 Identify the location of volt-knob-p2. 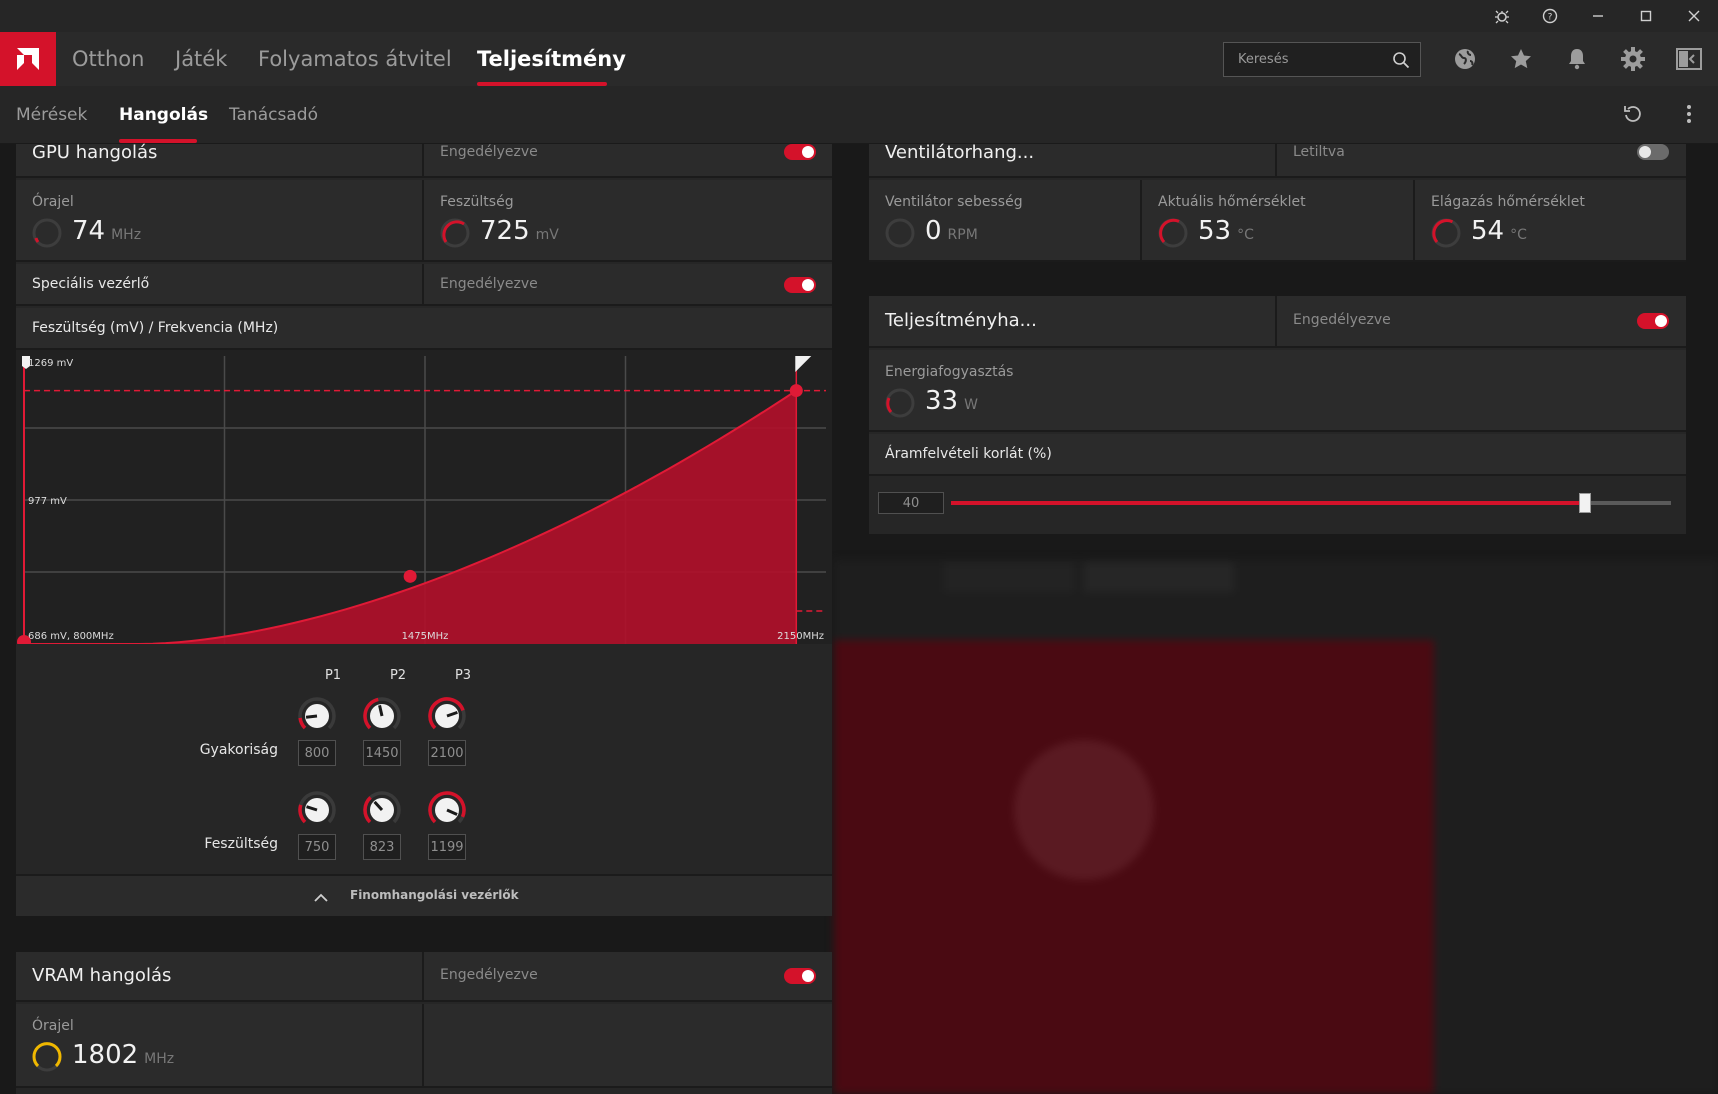
(382, 810).